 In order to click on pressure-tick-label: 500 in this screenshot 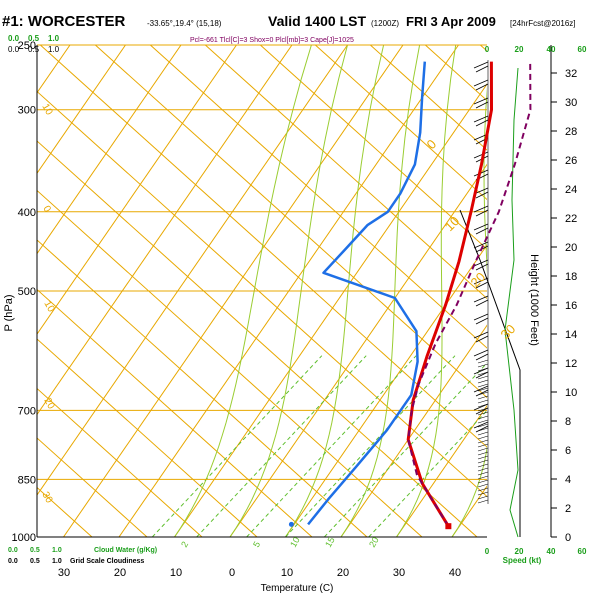, I will do `click(27, 292)`.